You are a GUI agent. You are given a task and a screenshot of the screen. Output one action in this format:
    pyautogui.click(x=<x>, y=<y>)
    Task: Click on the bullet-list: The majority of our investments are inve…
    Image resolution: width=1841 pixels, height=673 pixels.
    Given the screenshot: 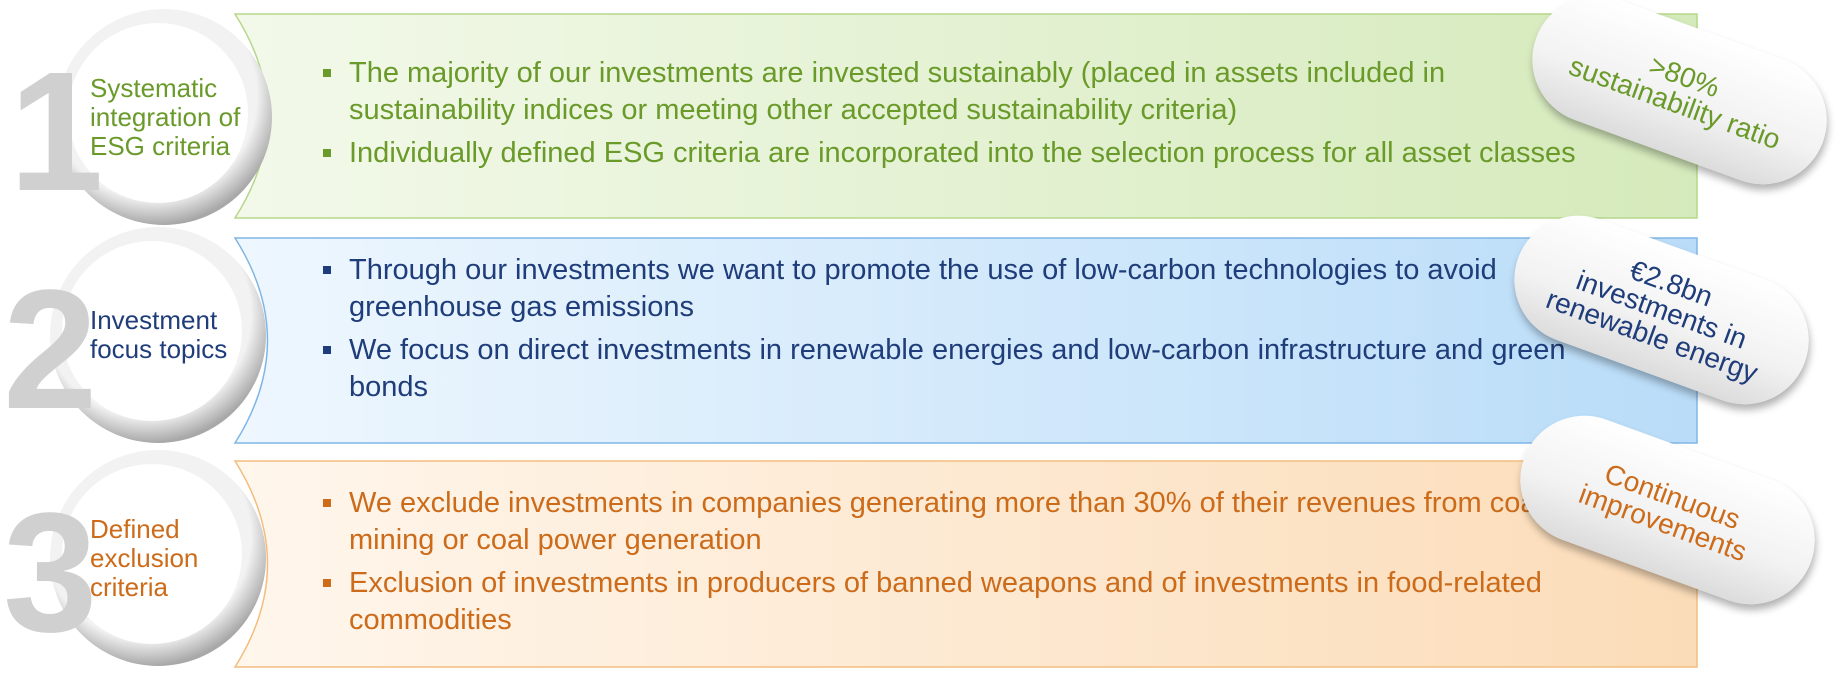 What is the action you would take?
    pyautogui.click(x=968, y=116)
    